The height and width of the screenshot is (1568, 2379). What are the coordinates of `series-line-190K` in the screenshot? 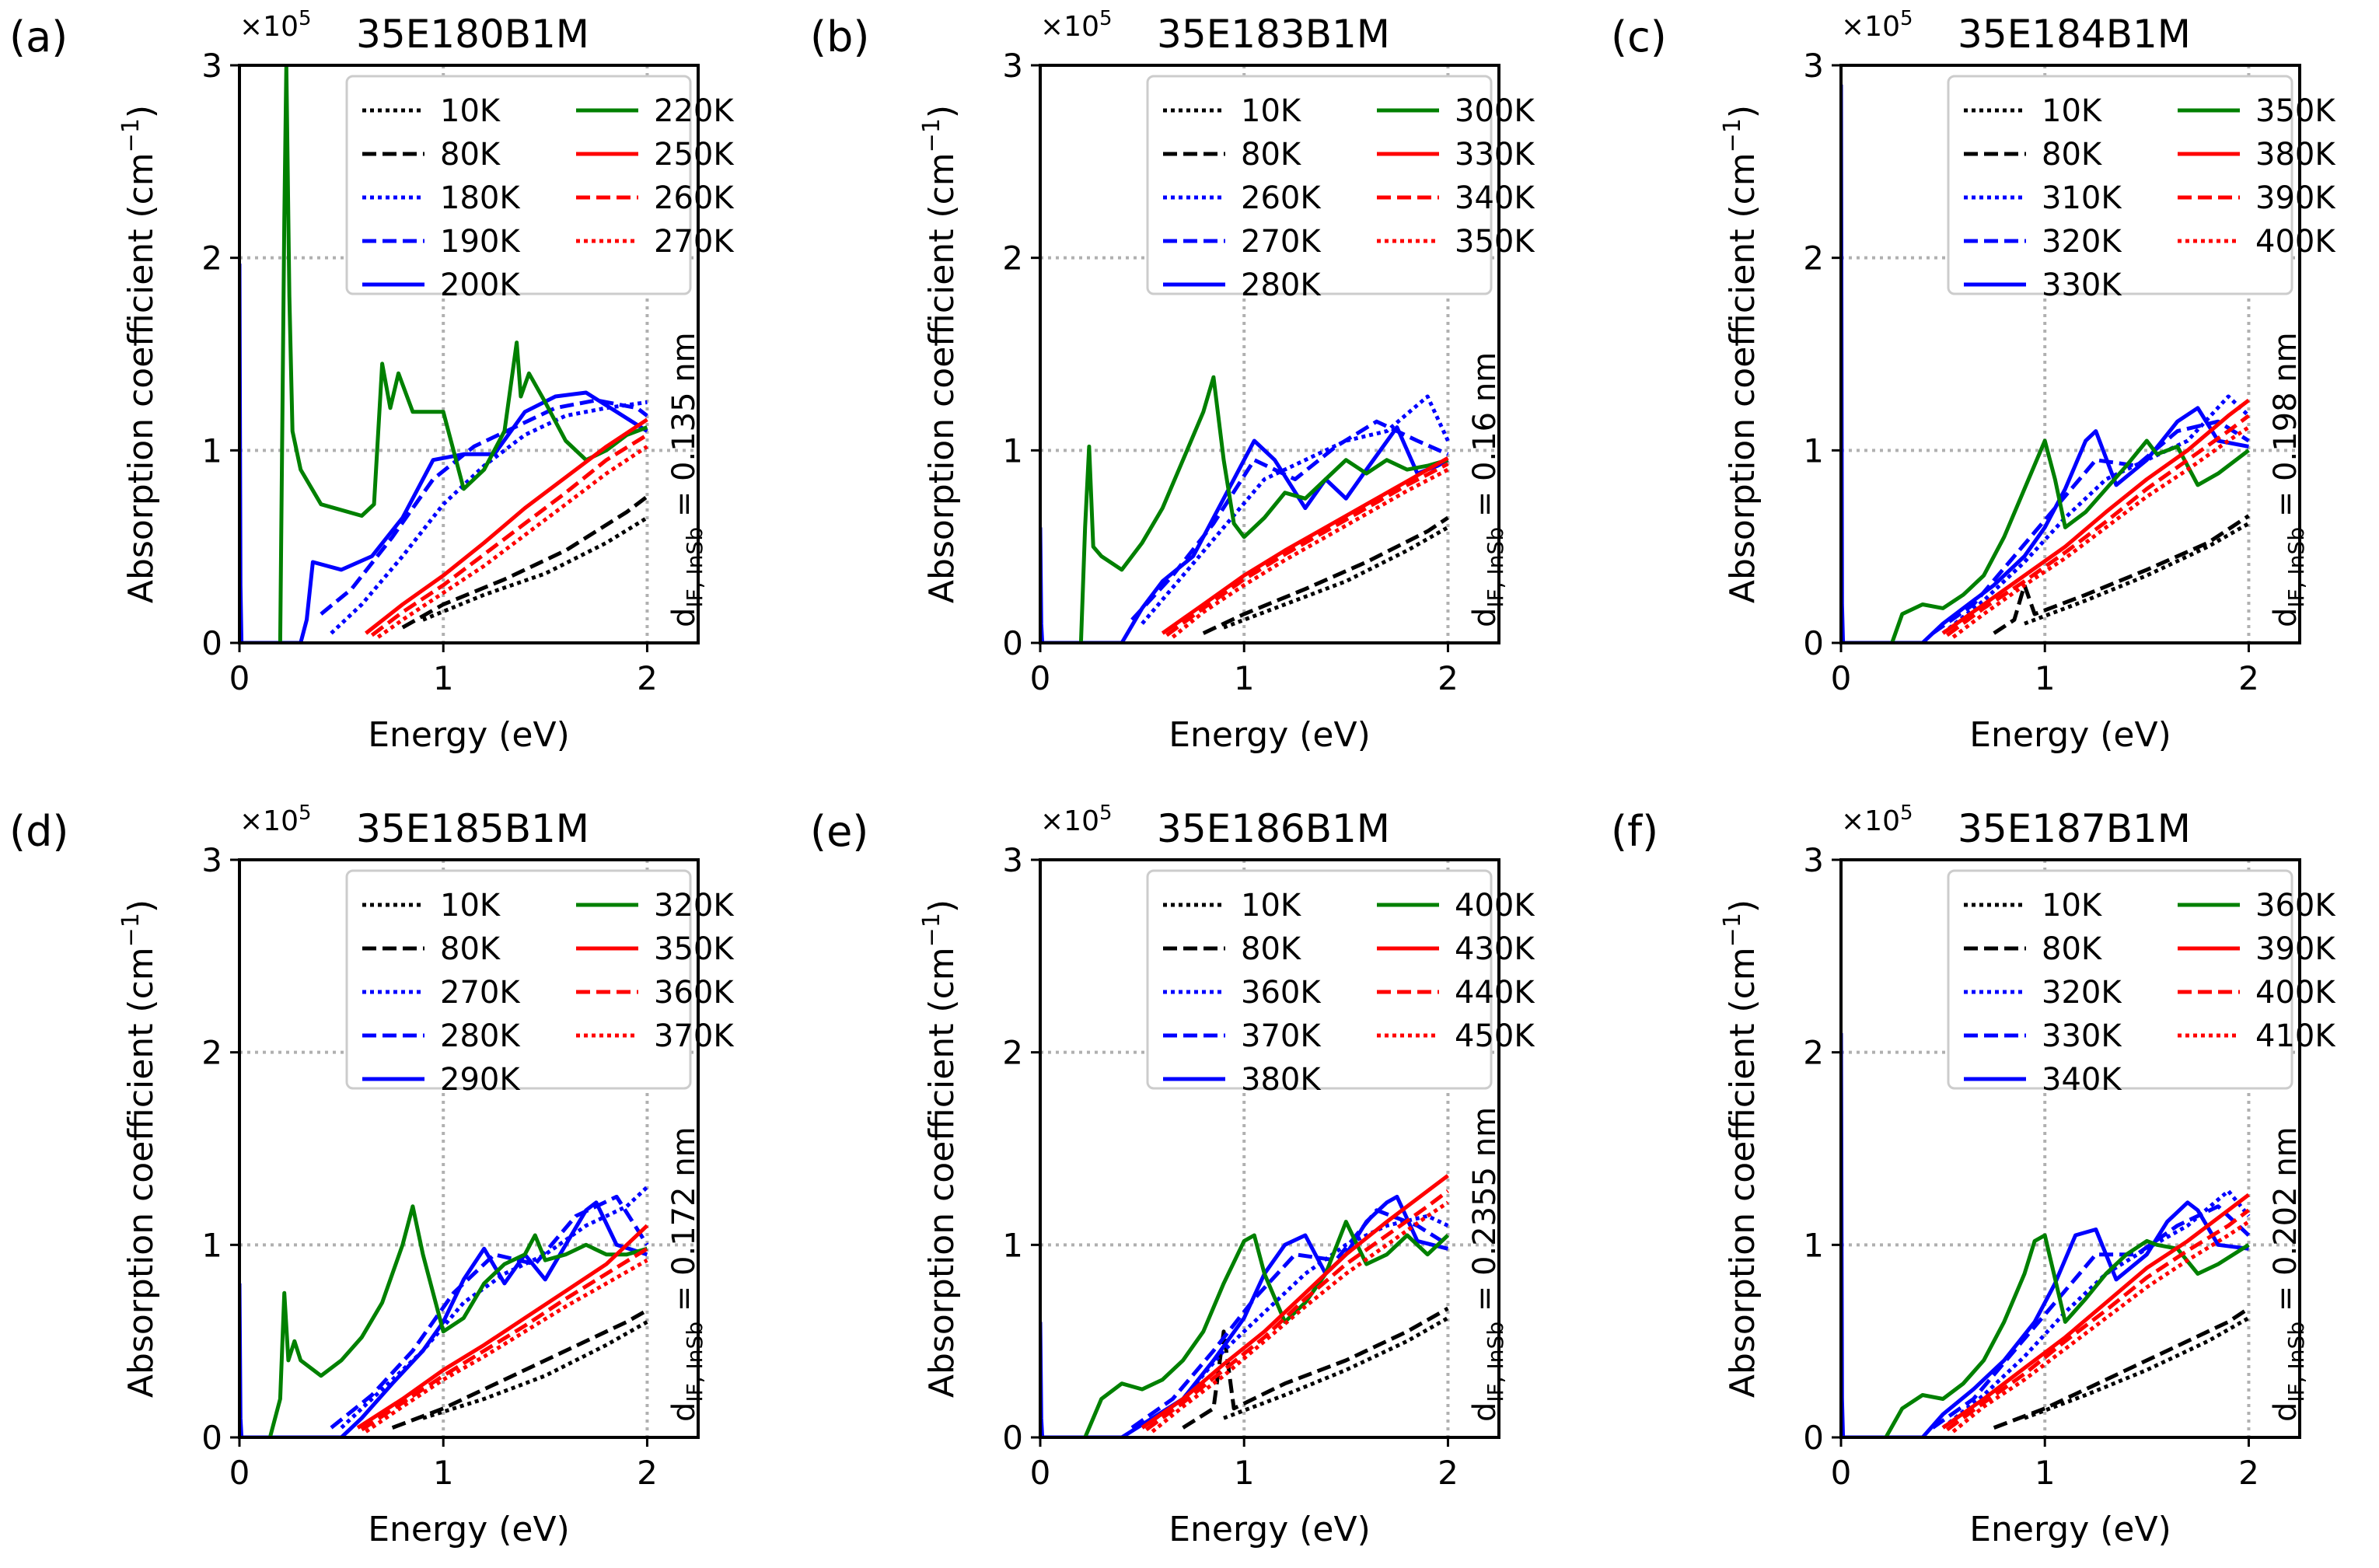 It's located at (484, 507).